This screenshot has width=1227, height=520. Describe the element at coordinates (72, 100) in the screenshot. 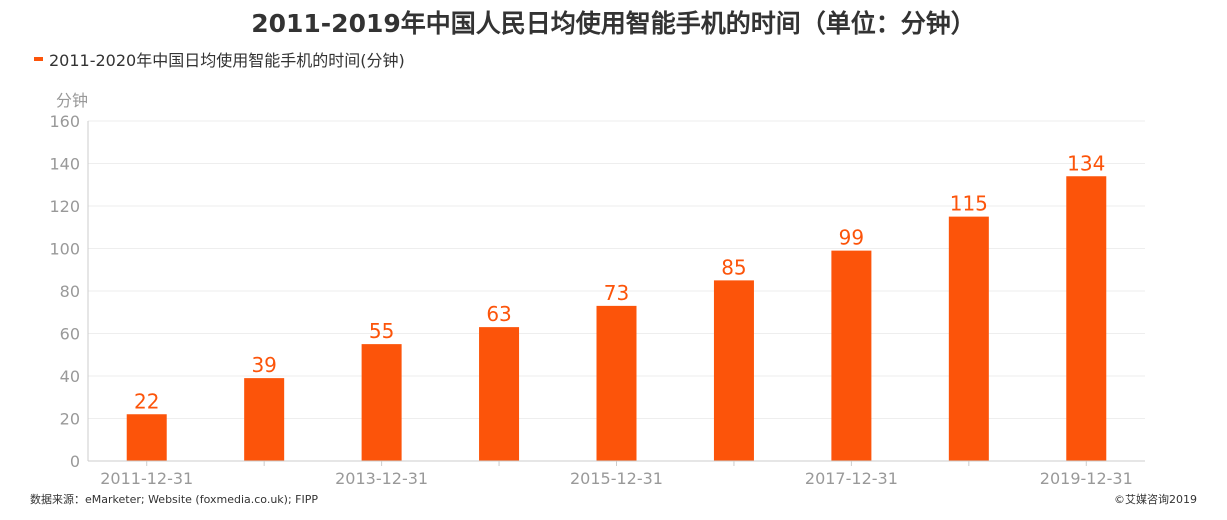

I see `y-axis-label: 分钟` at that location.